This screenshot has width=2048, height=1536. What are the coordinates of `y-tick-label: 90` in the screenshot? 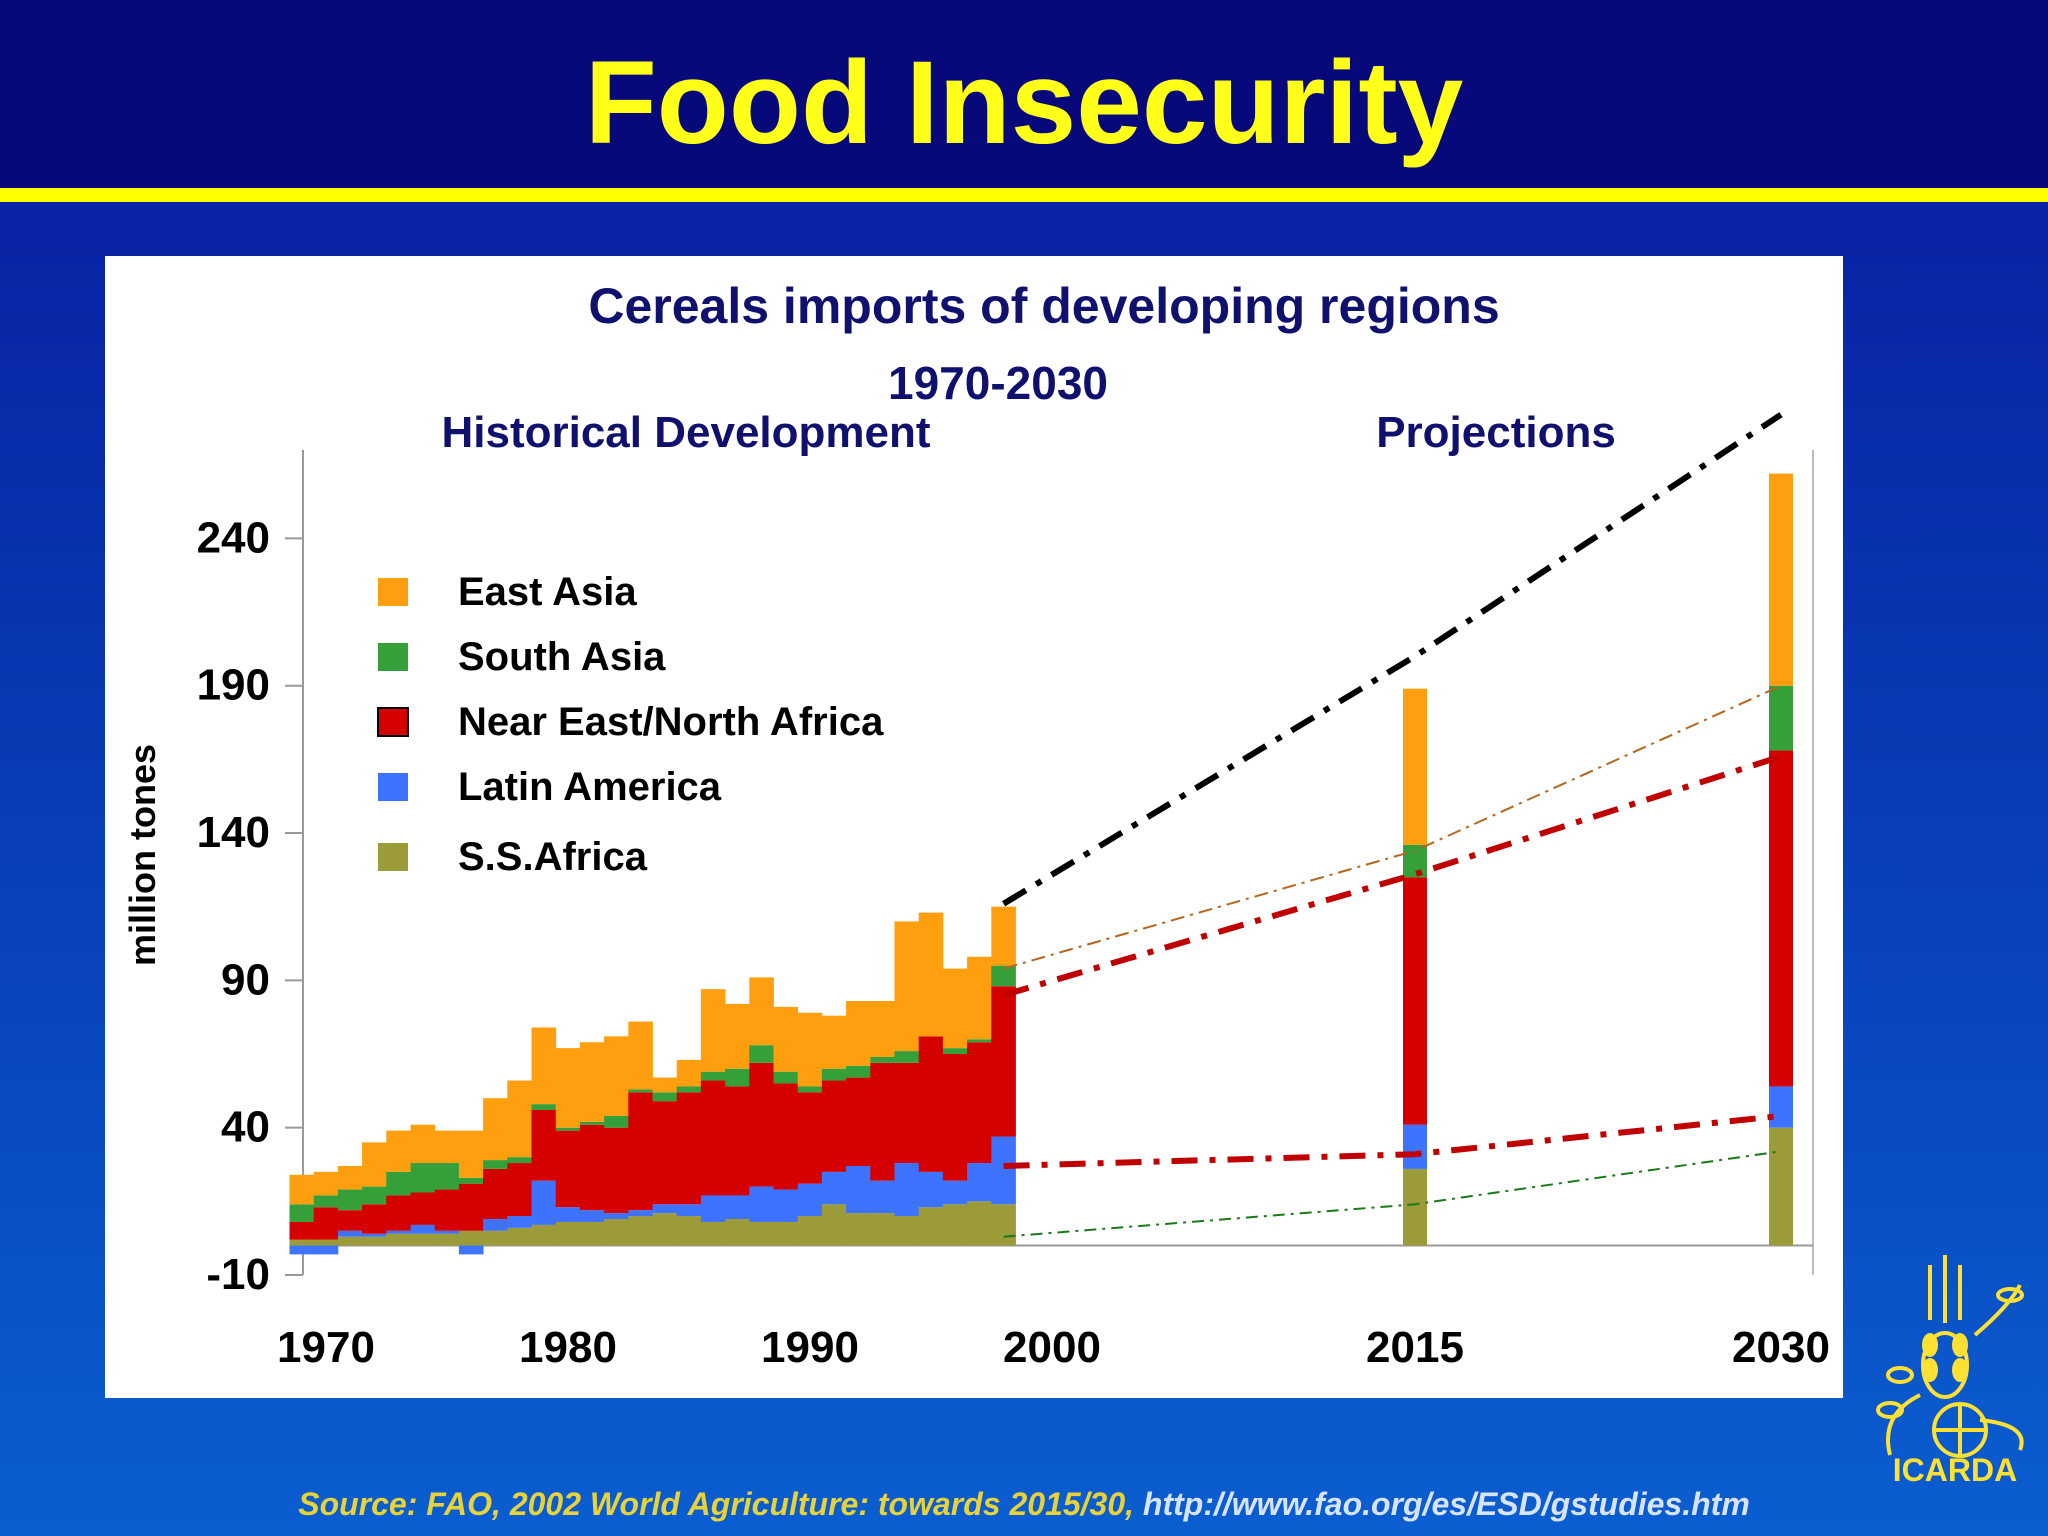 It's located at (245, 979).